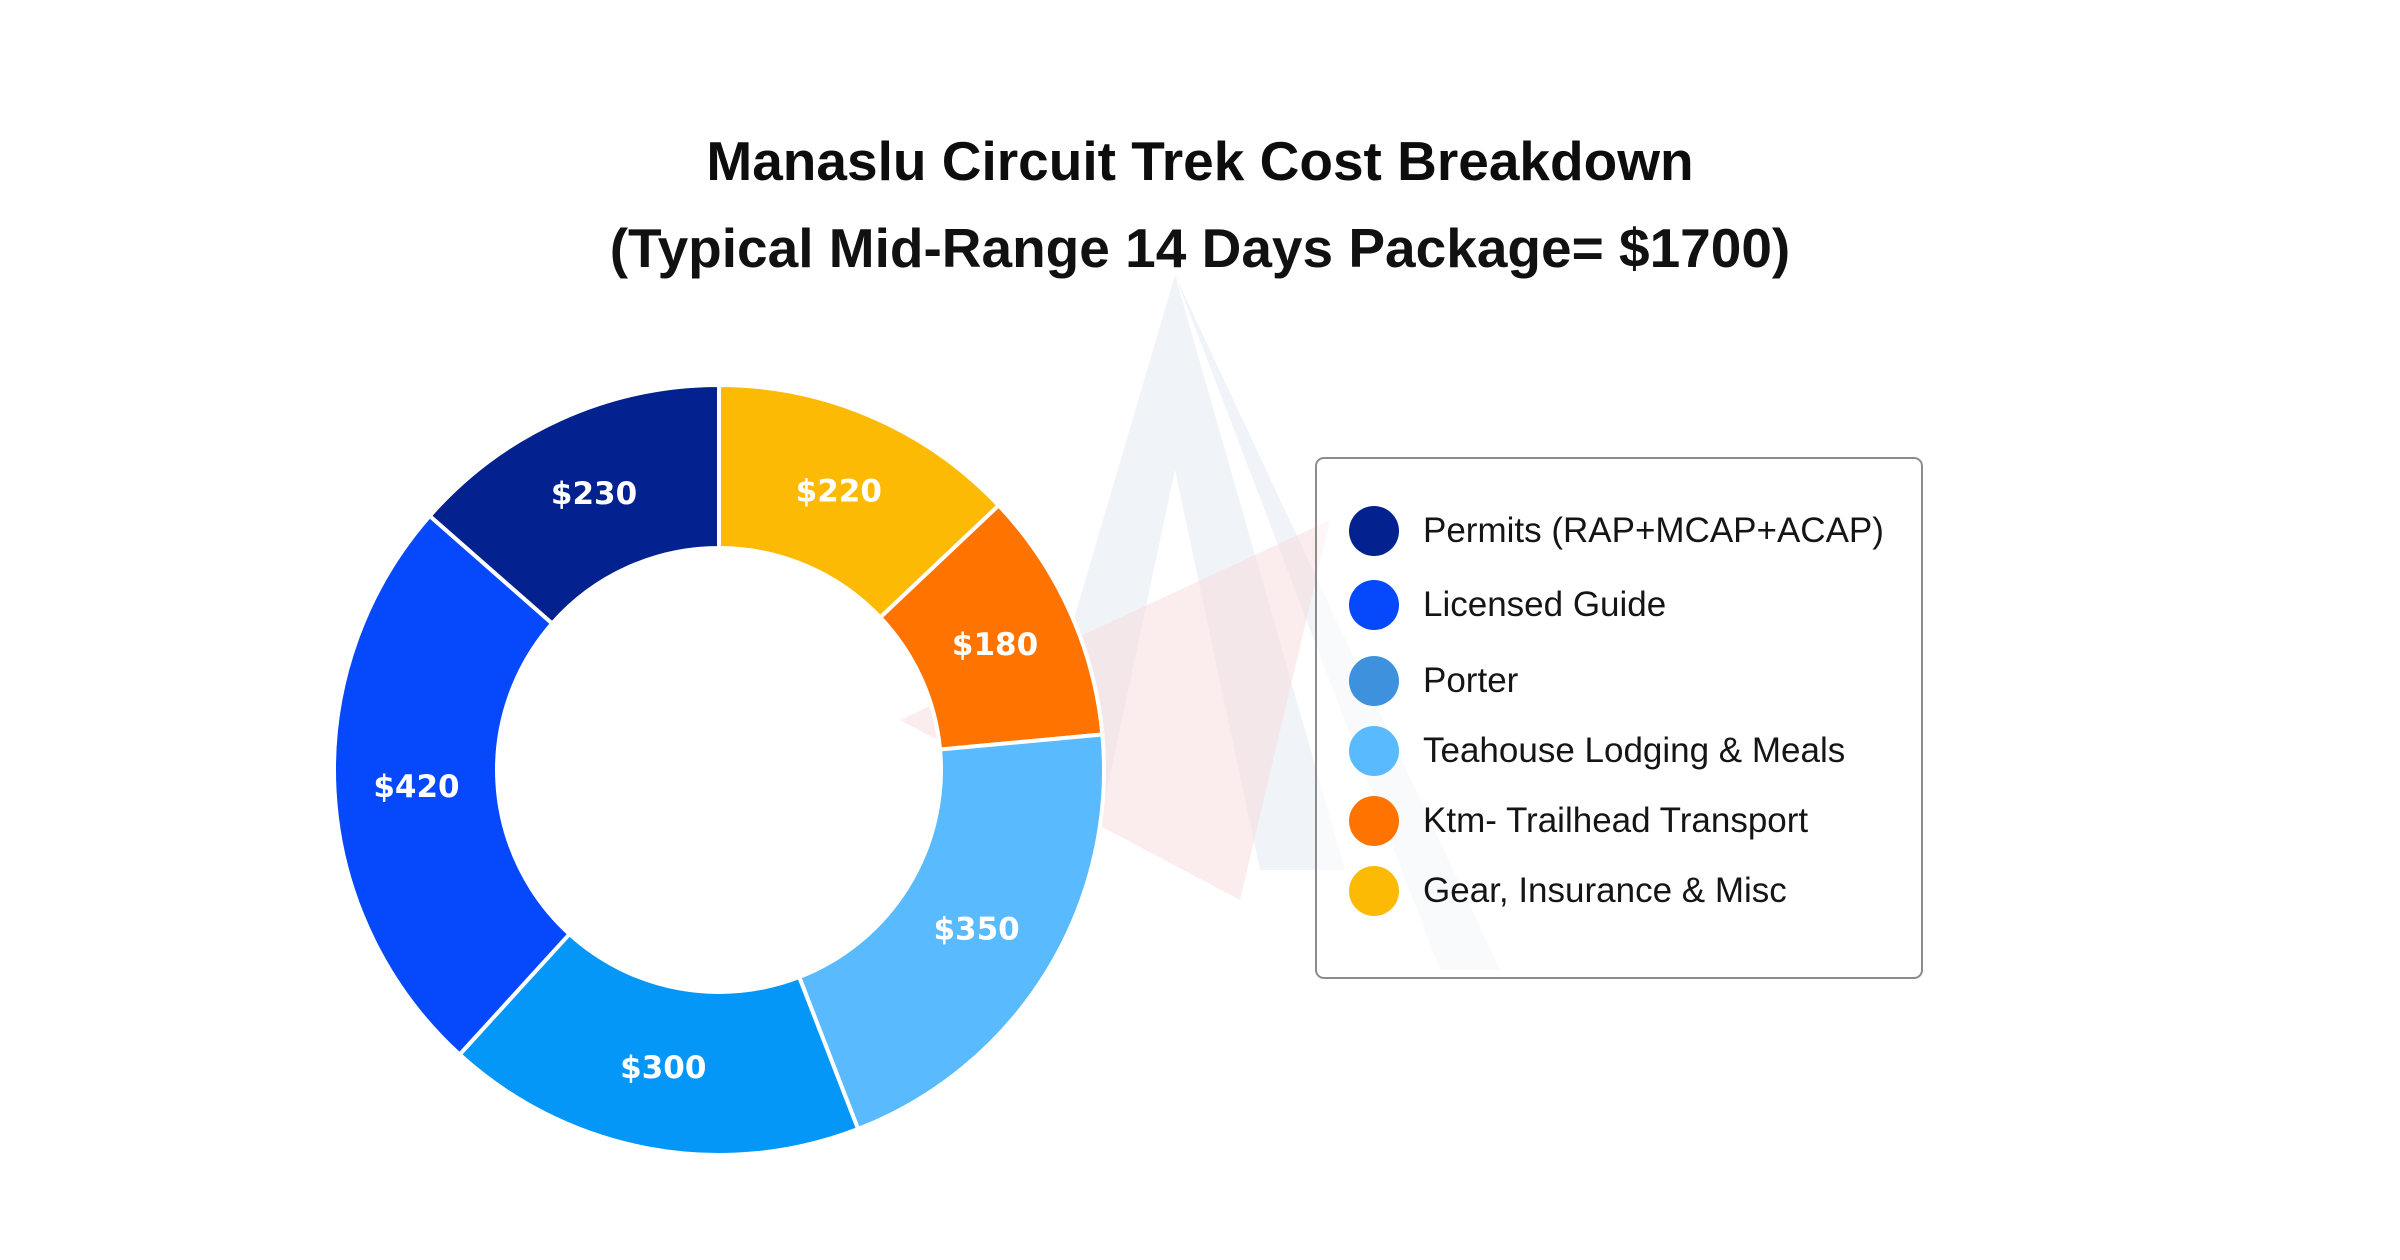  I want to click on legend-label: Ktm- Trailhead Transport, so click(1616, 820).